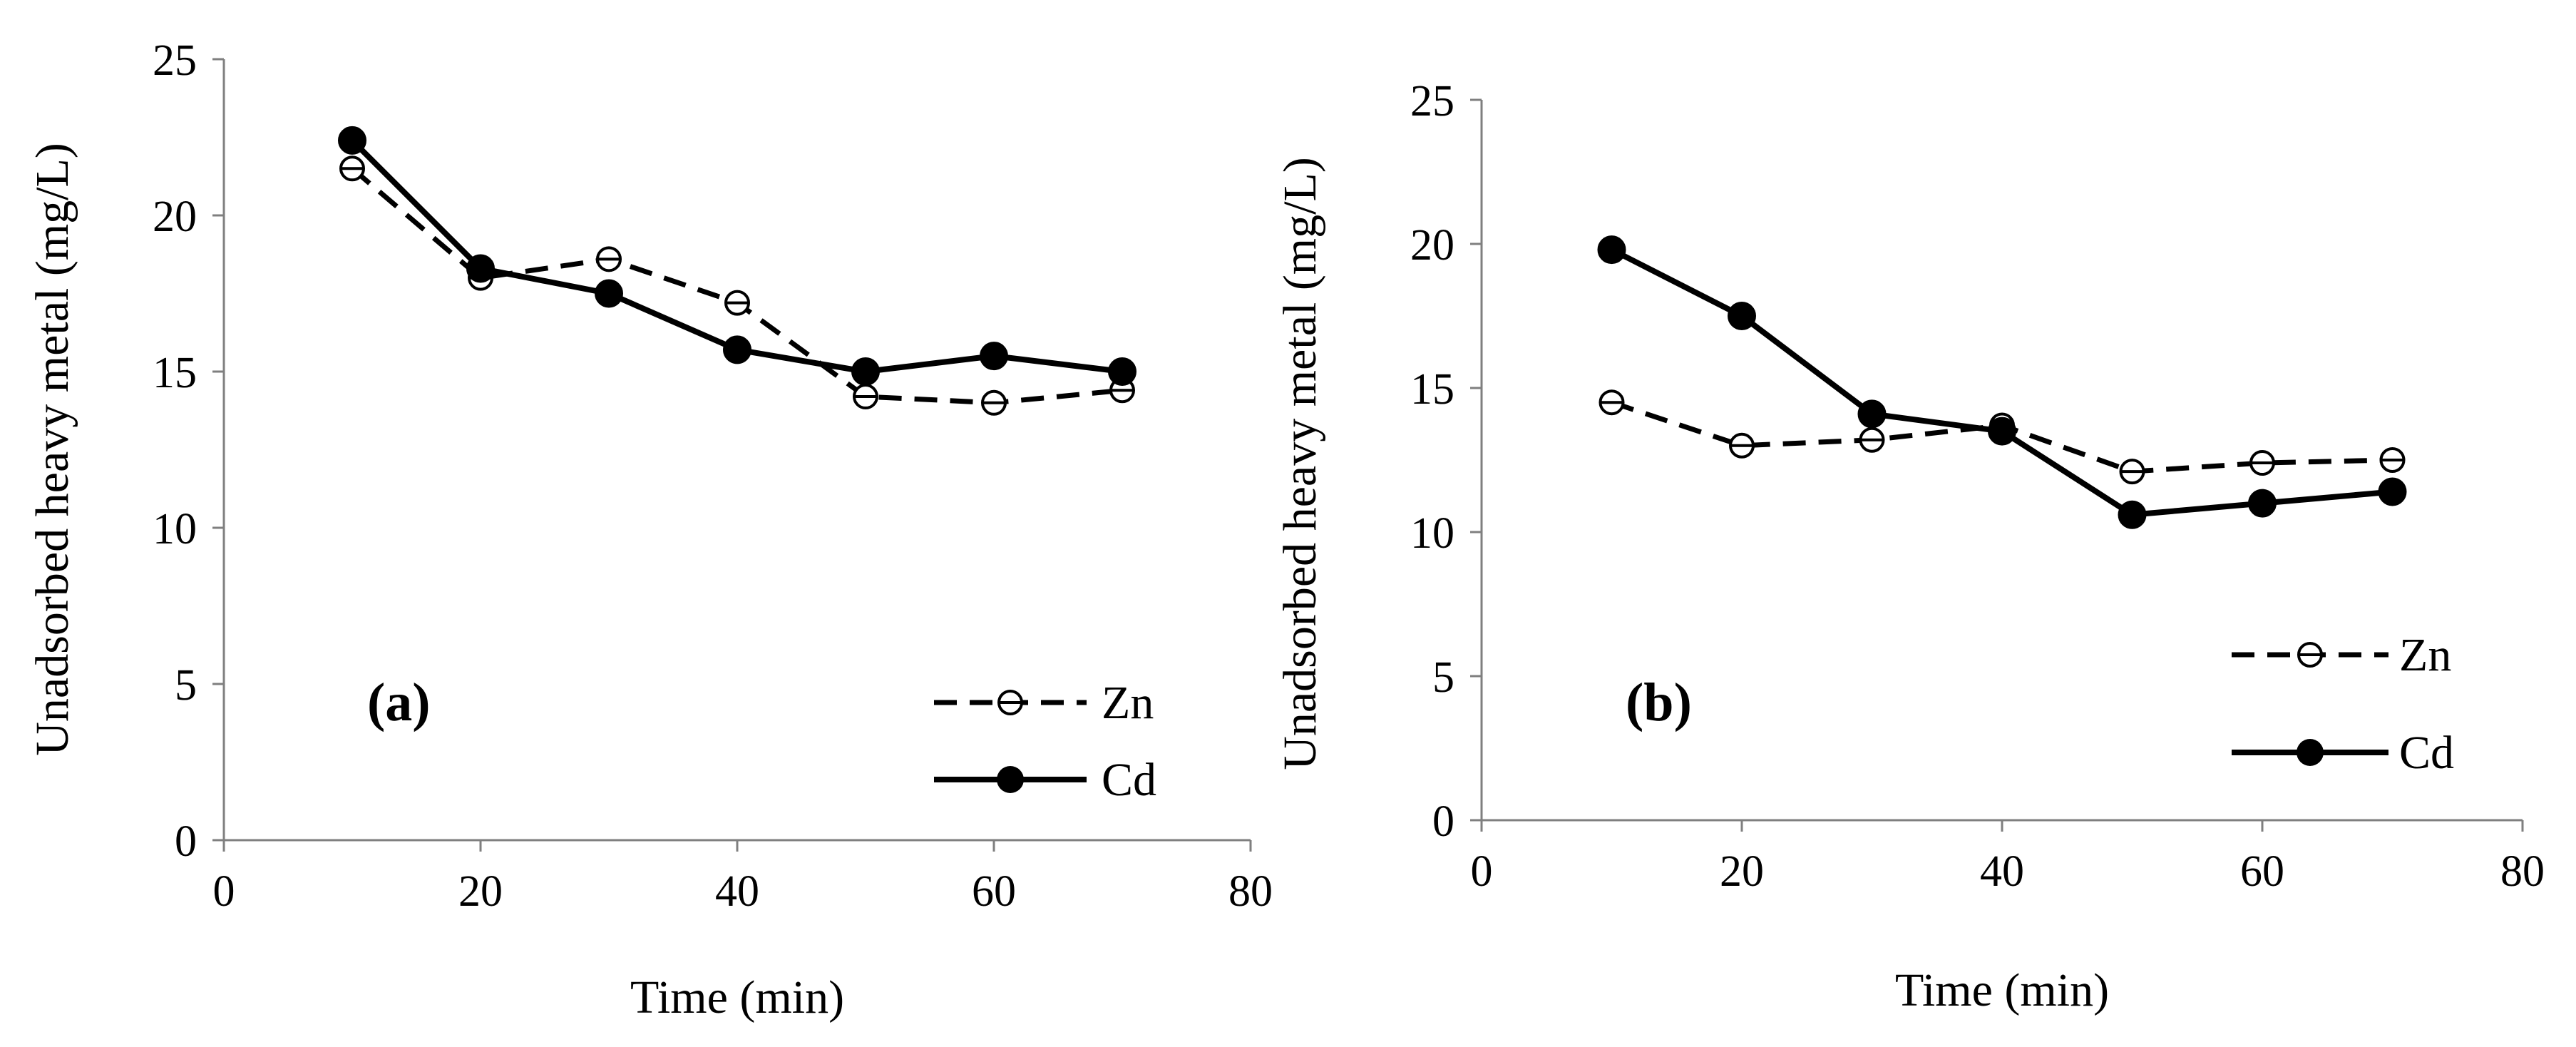 The width and height of the screenshot is (2576, 1047). I want to click on series-line-zn, so click(736, 286).